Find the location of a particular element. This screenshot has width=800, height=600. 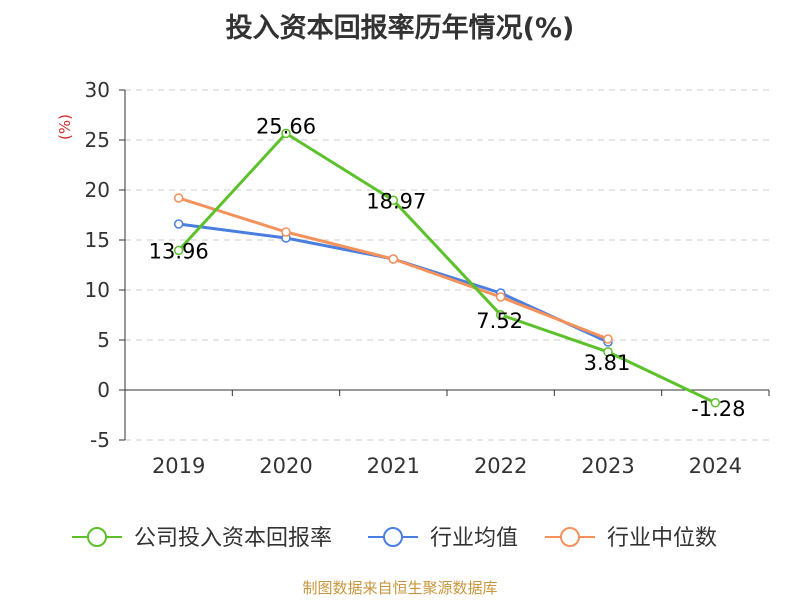

x-tick-label: 2023 is located at coordinates (607, 466).